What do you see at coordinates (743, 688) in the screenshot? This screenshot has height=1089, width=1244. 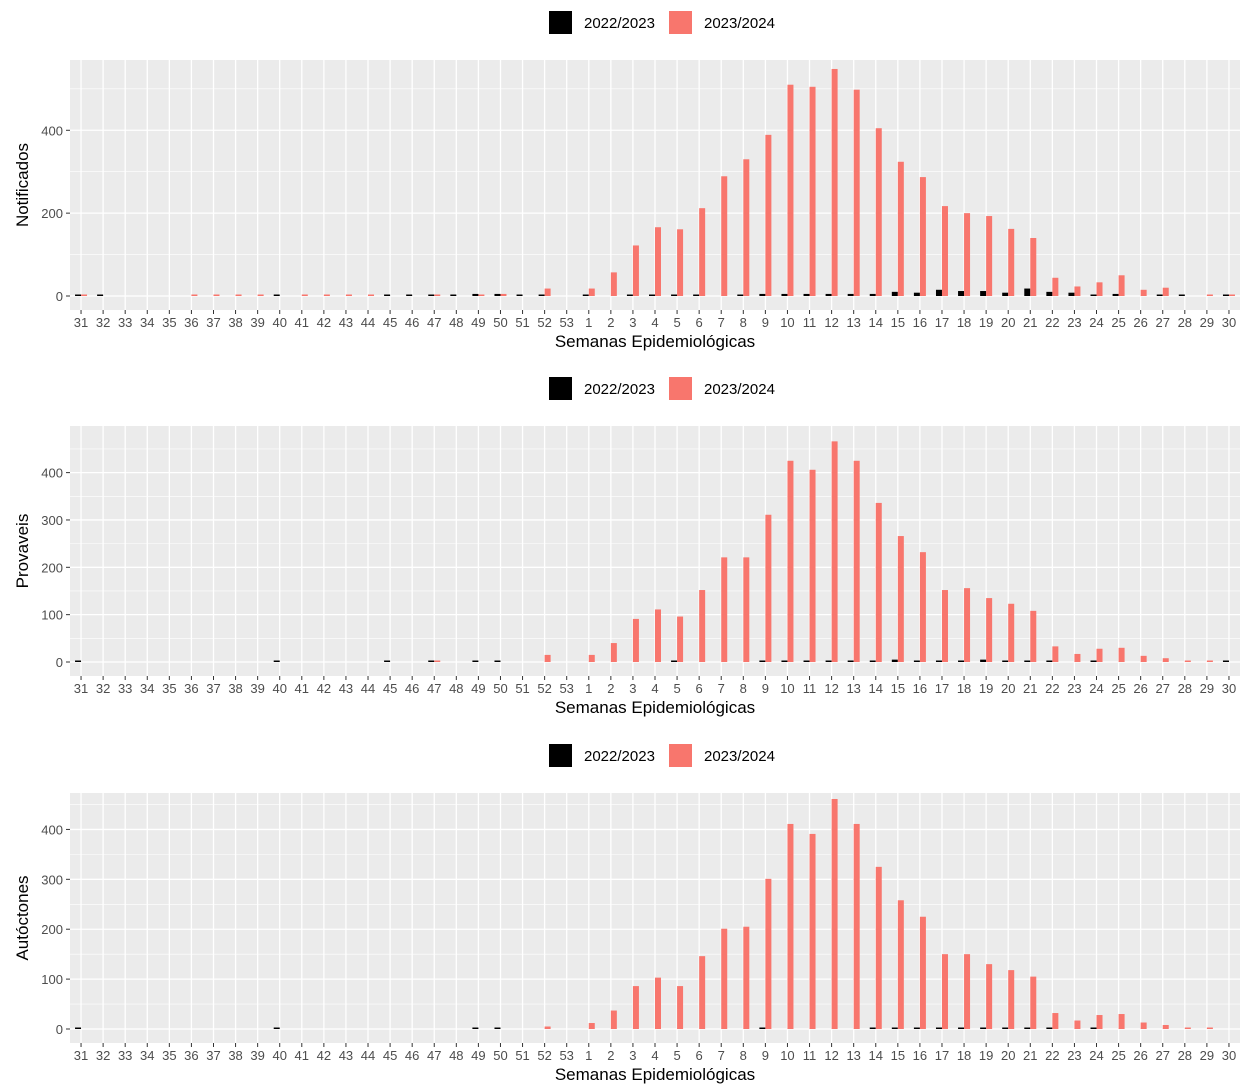 I see `x-tick-label: 8` at bounding box center [743, 688].